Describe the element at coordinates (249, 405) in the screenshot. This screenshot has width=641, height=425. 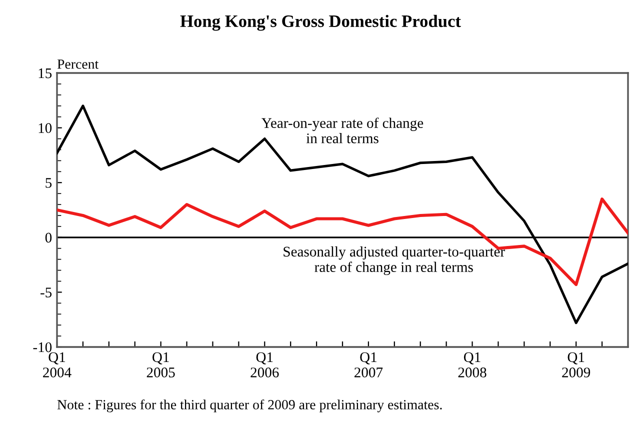
I see `text: Note : Figures for the third quarter of 2009 are preliminary estimates.` at that location.